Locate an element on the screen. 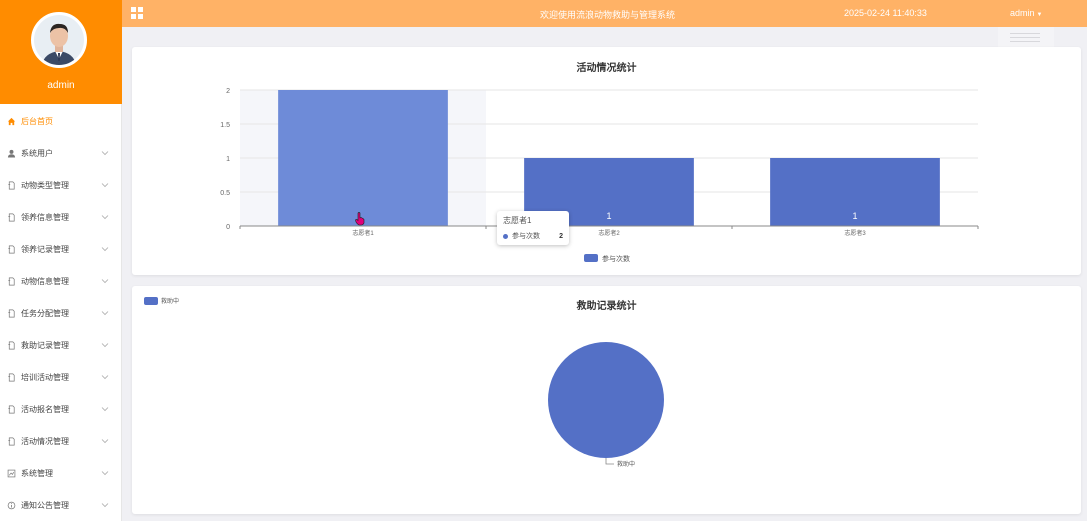 Image resolution: width=1087 pixels, height=521 pixels. sidebar-item-2: 动物类型管理 is located at coordinates (60, 185).